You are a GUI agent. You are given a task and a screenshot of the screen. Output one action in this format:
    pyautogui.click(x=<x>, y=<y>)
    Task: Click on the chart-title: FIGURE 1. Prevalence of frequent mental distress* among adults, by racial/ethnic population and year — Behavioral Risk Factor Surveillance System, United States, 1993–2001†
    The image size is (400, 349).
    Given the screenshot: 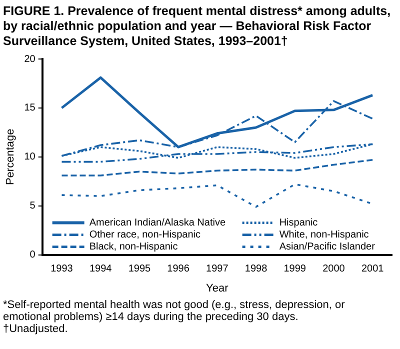 What is the action you would take?
    pyautogui.click(x=197, y=26)
    